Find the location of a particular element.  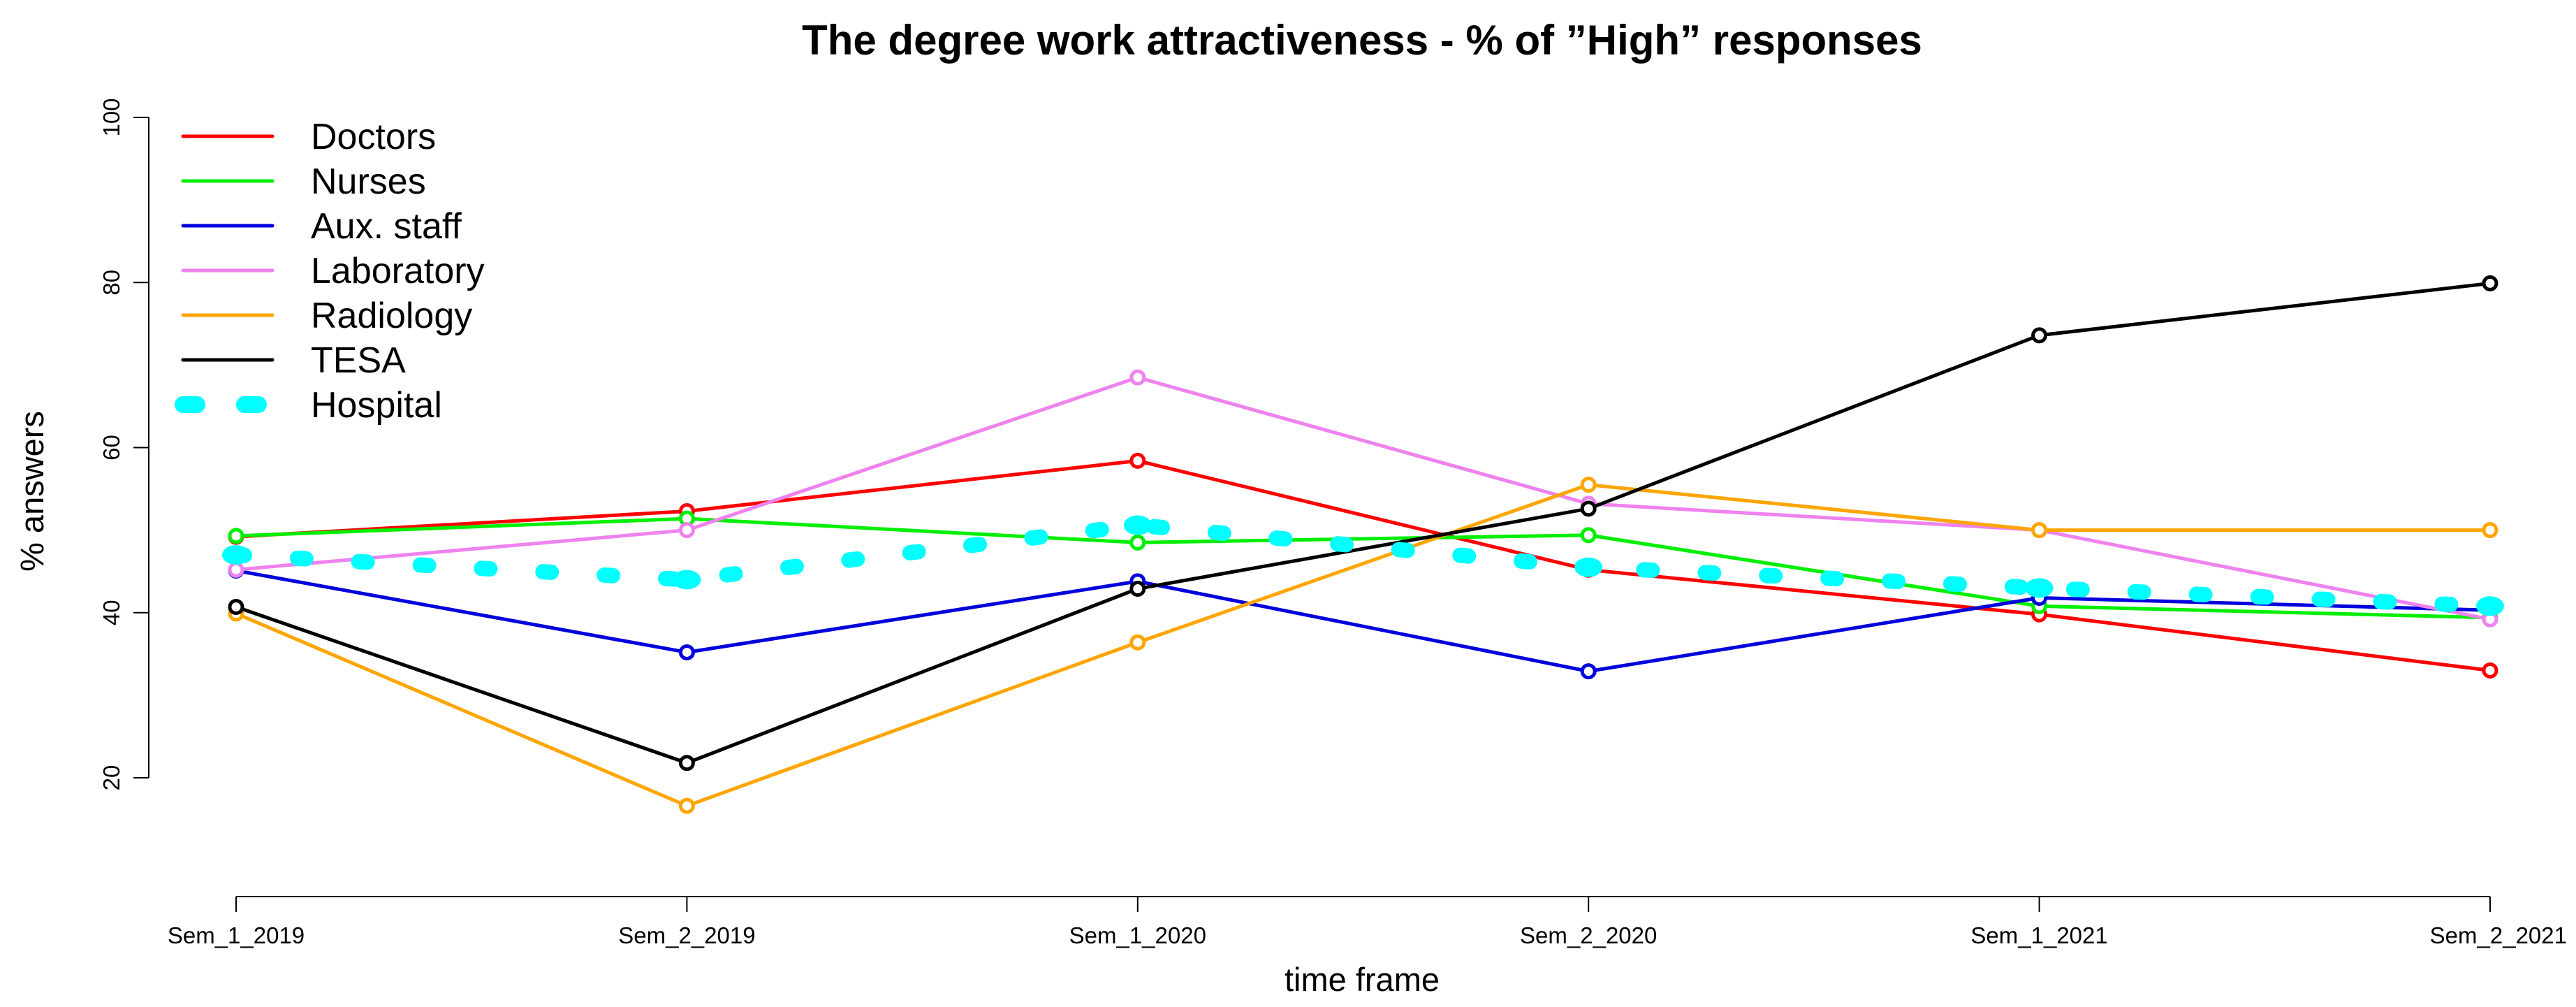

legend-item: TESA is located at coordinates (293, 360).